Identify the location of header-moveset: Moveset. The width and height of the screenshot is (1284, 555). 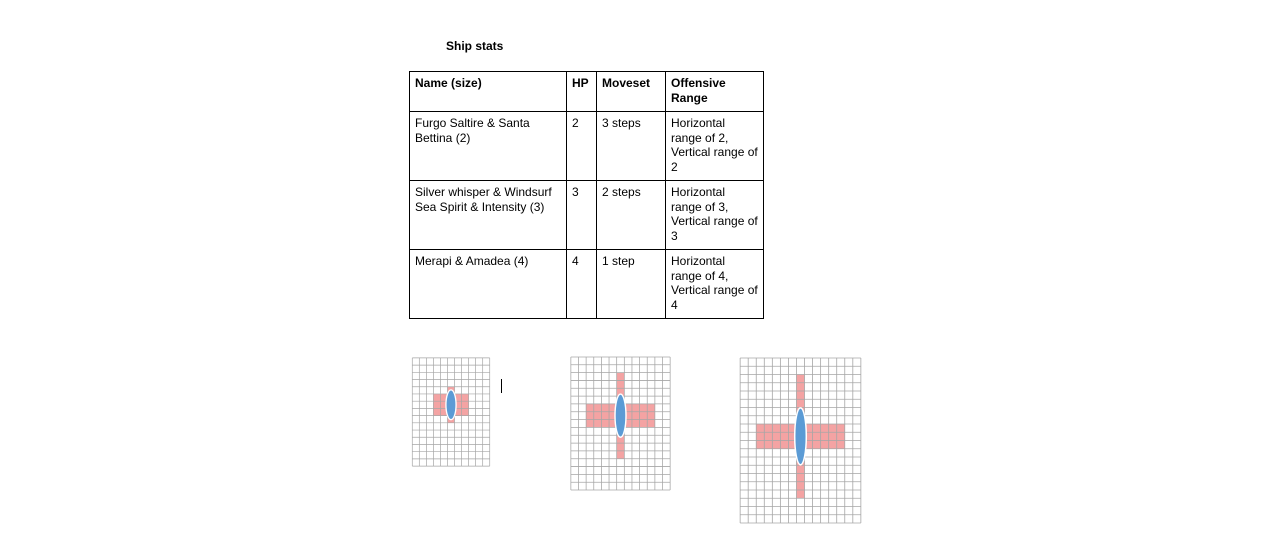
(631, 91).